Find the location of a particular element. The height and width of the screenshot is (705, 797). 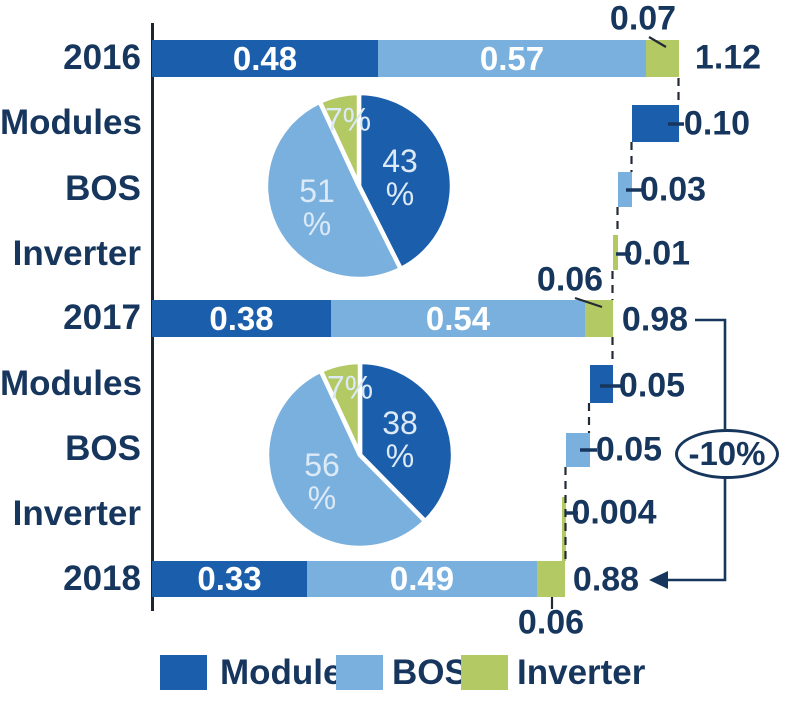

pie-2016-bos-share: 51 % is located at coordinates (317, 207).